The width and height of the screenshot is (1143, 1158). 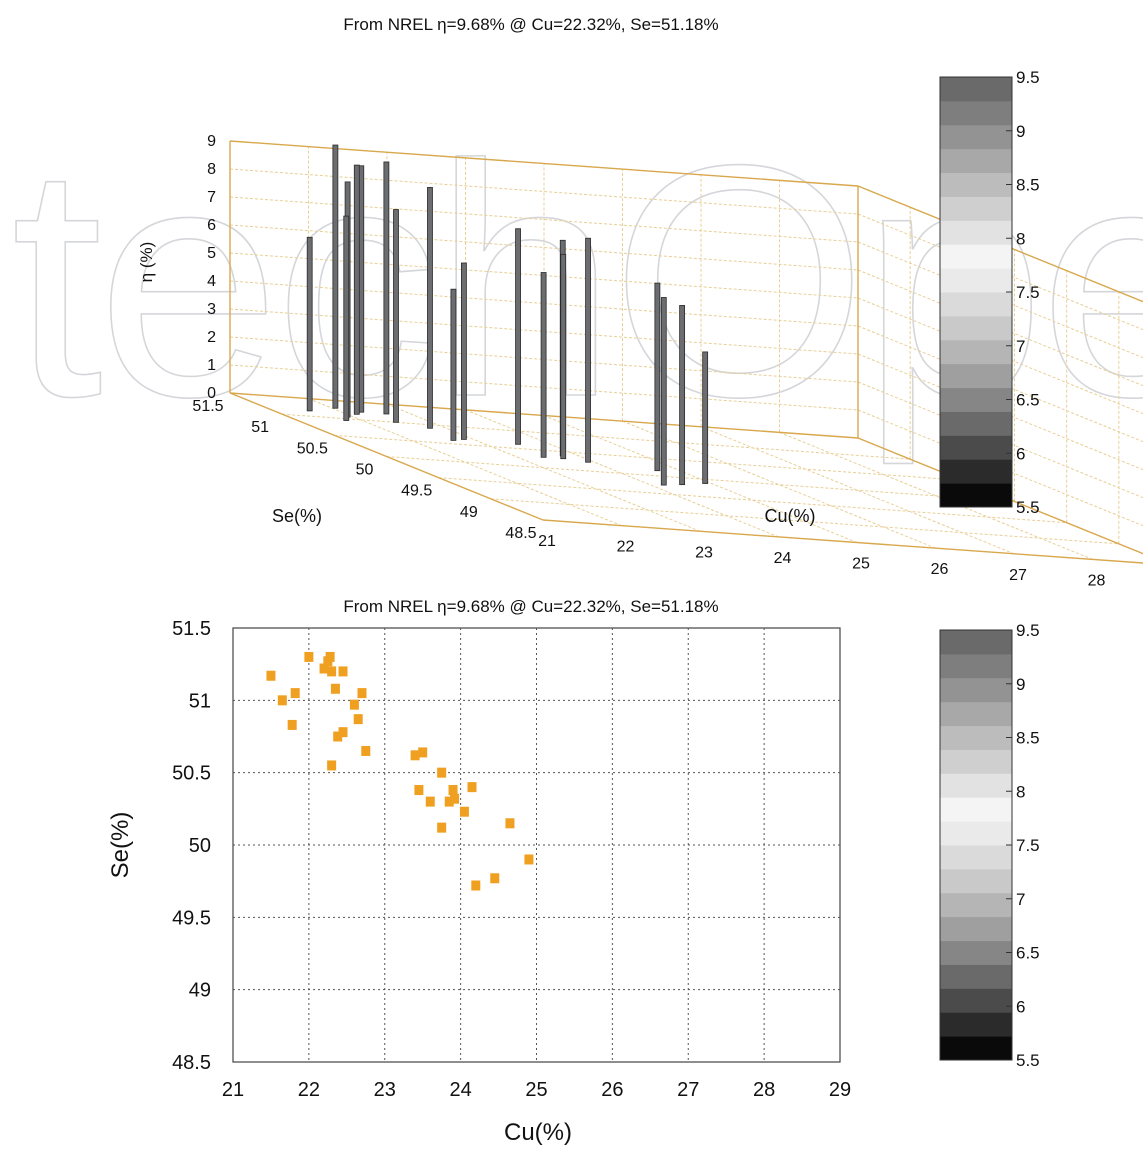 I want to click on colorbar-tick-label: 6, so click(x=1020, y=453).